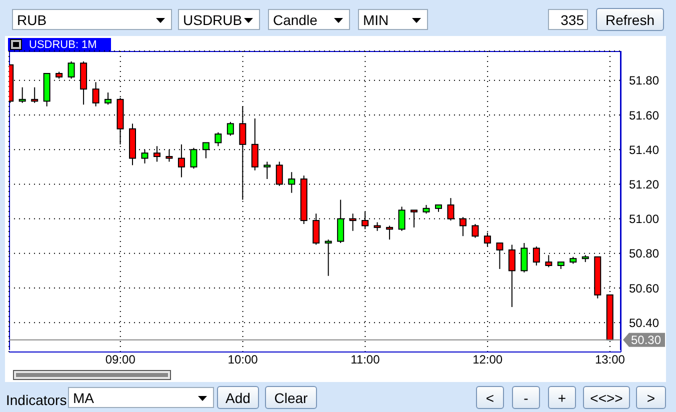 This screenshot has height=412, width=676. What do you see at coordinates (644, 115) in the screenshot?
I see `y-tick-label: 51.60` at bounding box center [644, 115].